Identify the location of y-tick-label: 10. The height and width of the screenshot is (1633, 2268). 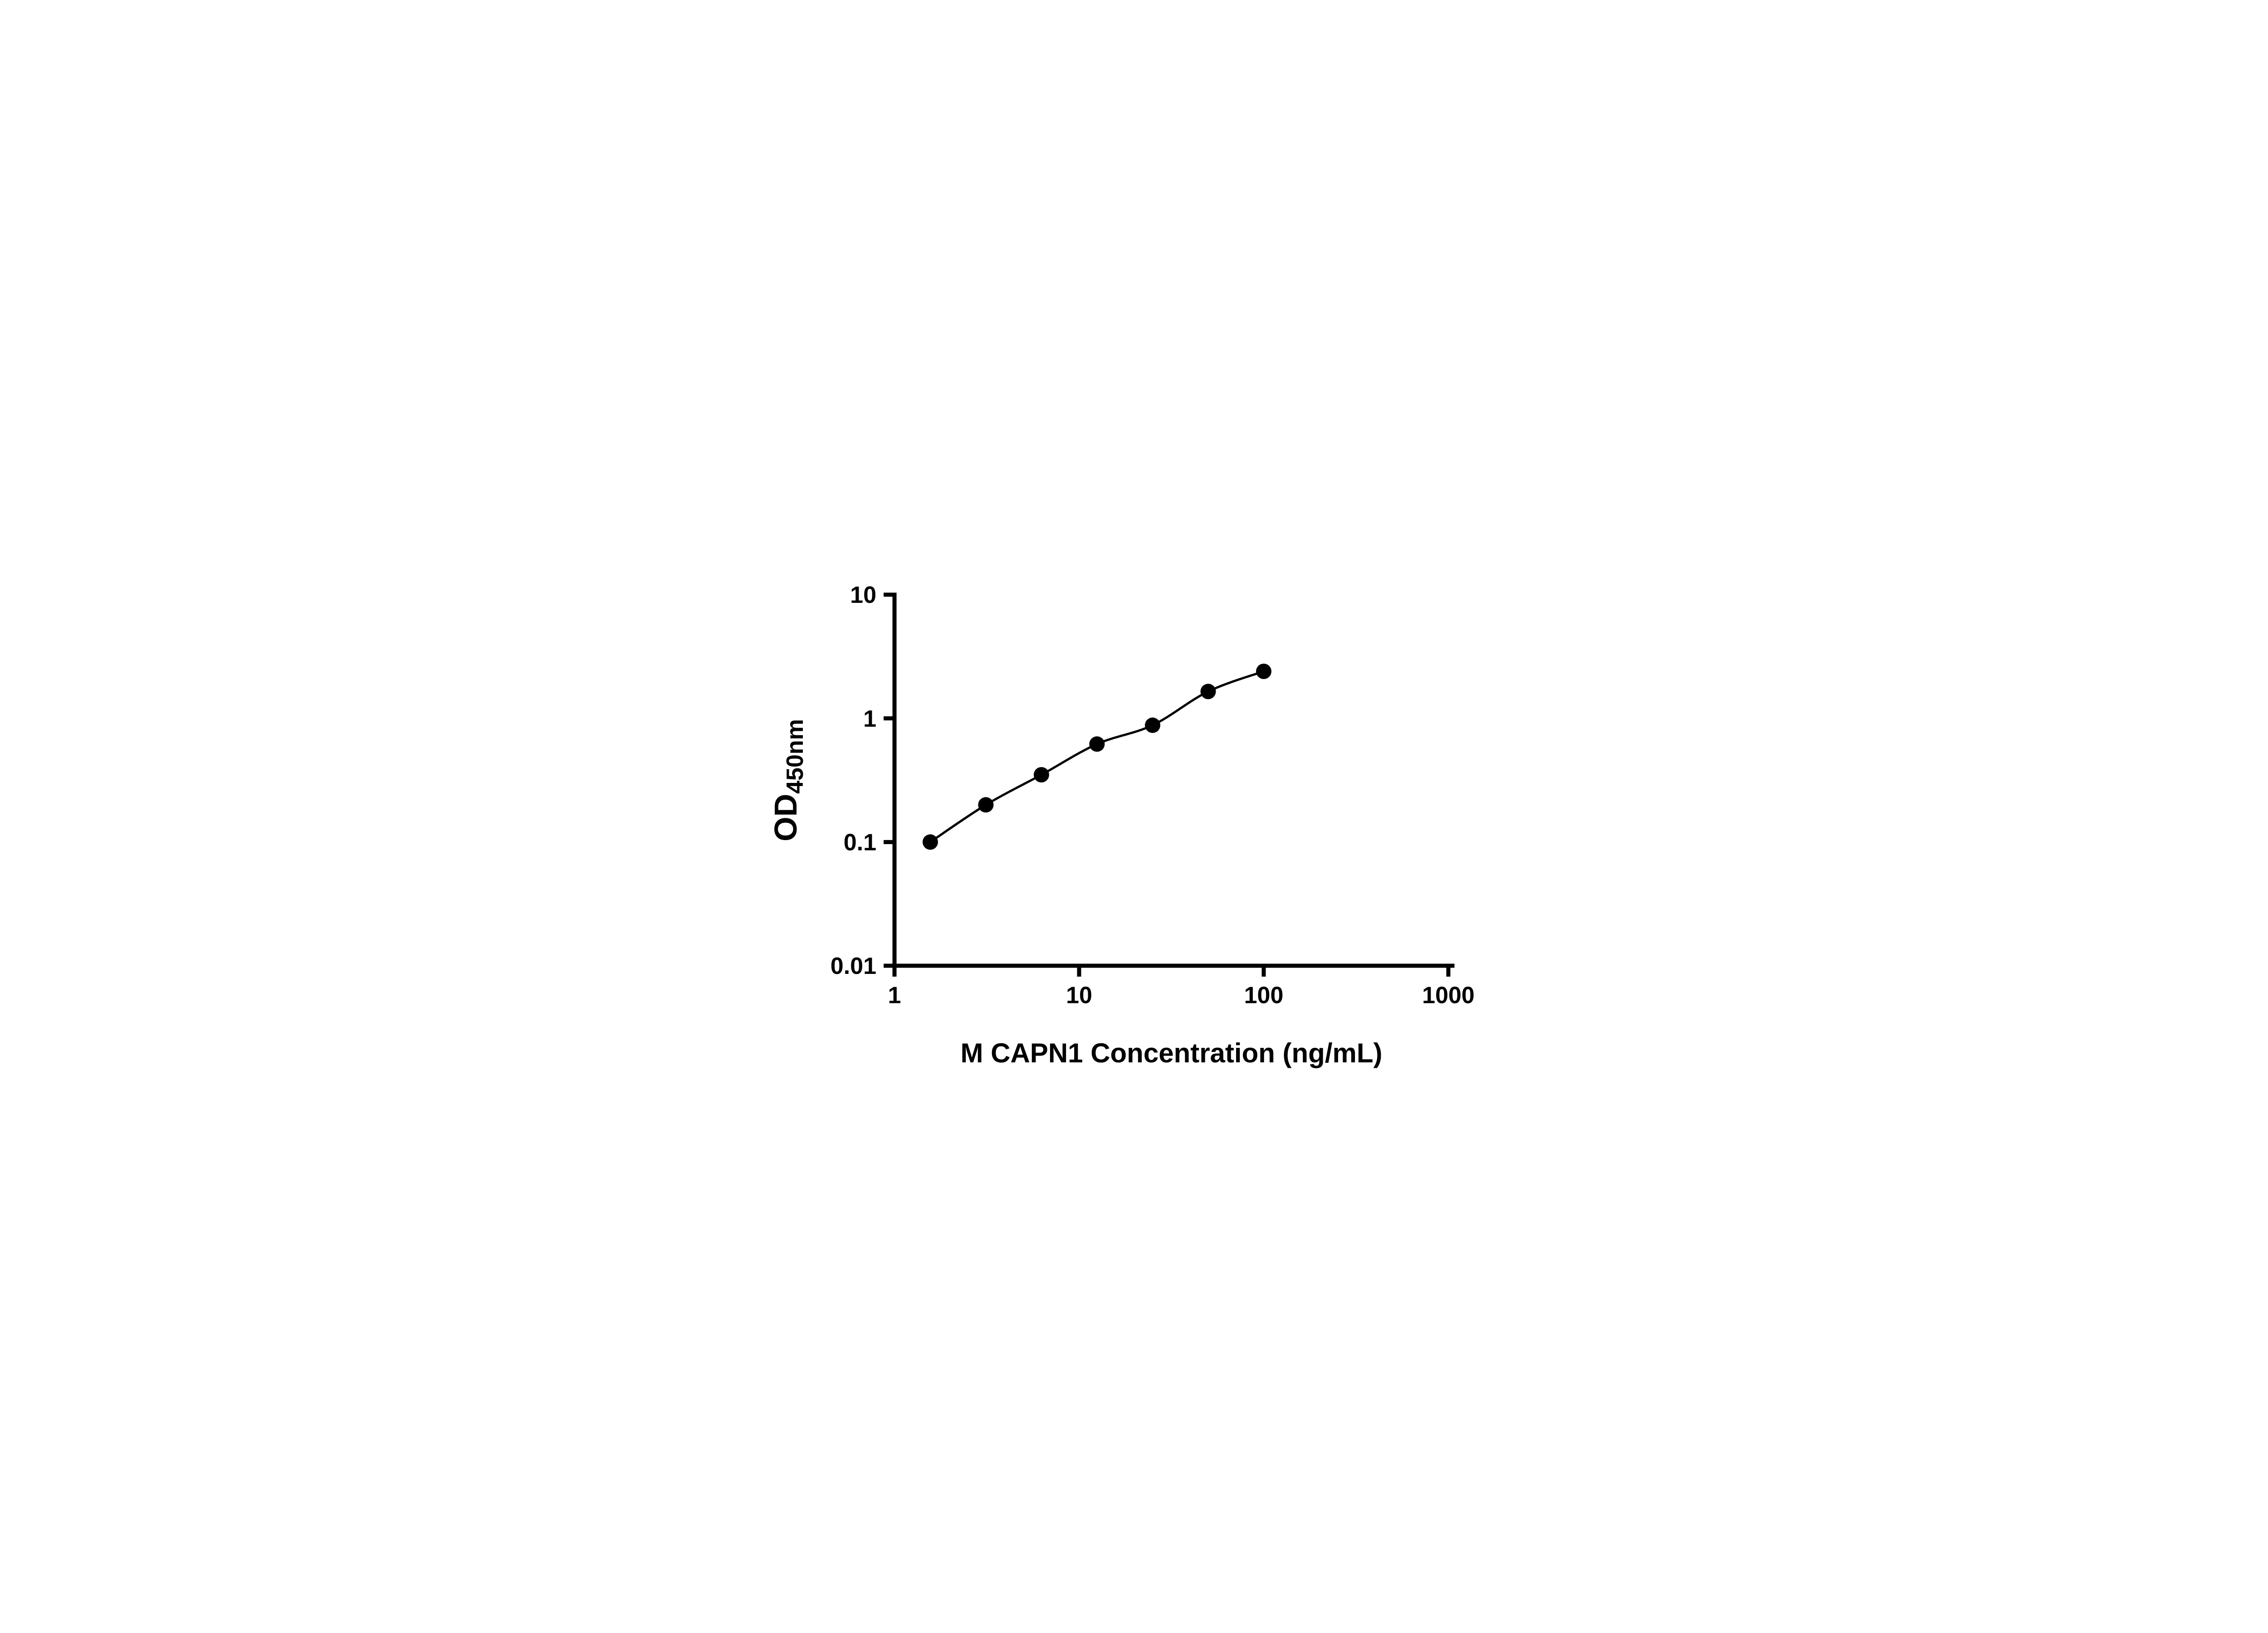
(863, 595).